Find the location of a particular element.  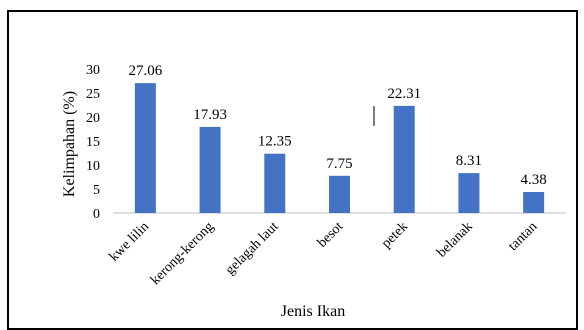

y-tick-label: 25 is located at coordinates (93, 94).